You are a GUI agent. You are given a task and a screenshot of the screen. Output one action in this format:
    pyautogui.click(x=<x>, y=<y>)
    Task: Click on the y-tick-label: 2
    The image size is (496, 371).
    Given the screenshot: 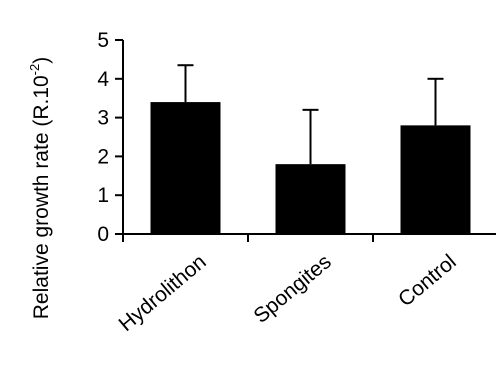 What is the action you would take?
    pyautogui.click(x=103, y=156)
    